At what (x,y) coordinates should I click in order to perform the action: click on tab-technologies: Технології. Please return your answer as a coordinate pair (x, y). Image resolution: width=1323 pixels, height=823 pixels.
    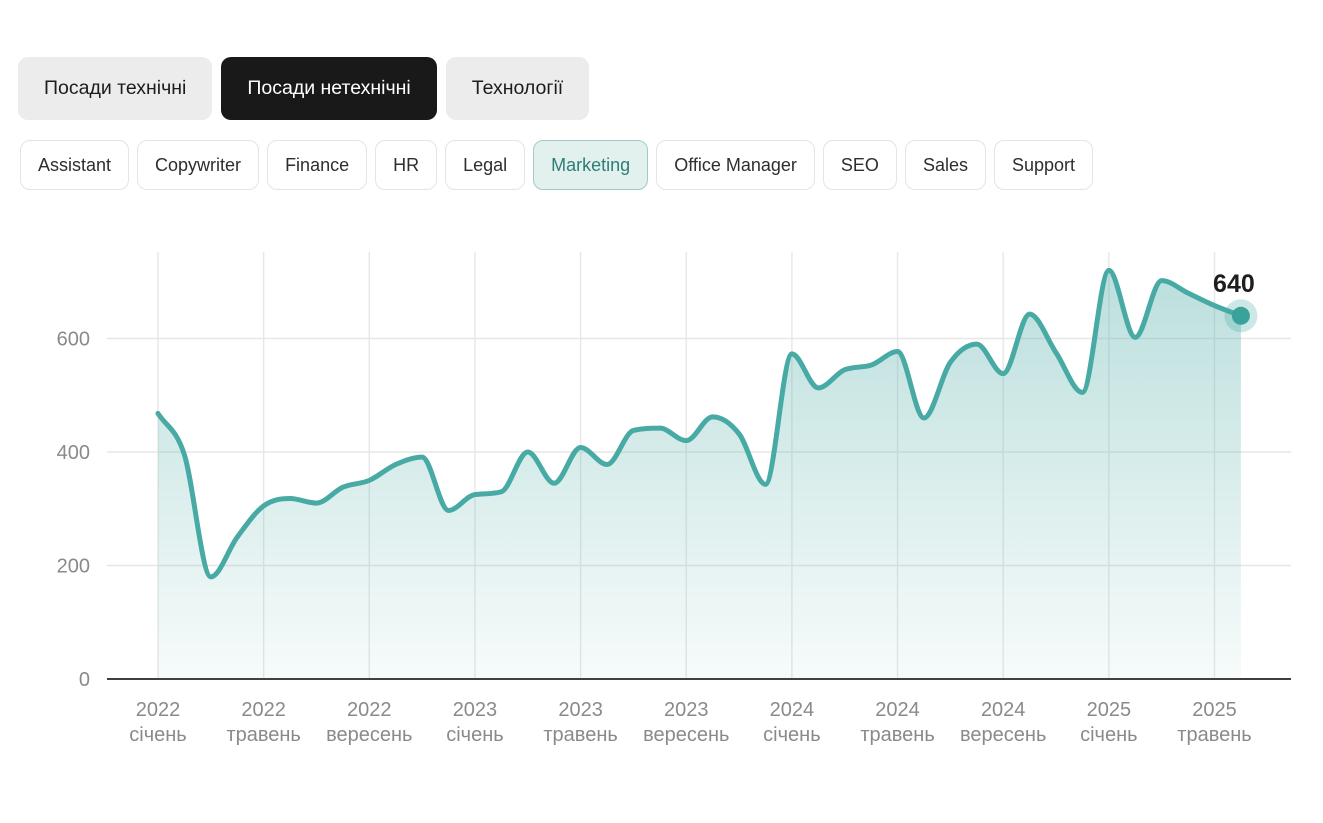
    Looking at the image, I should click on (517, 88).